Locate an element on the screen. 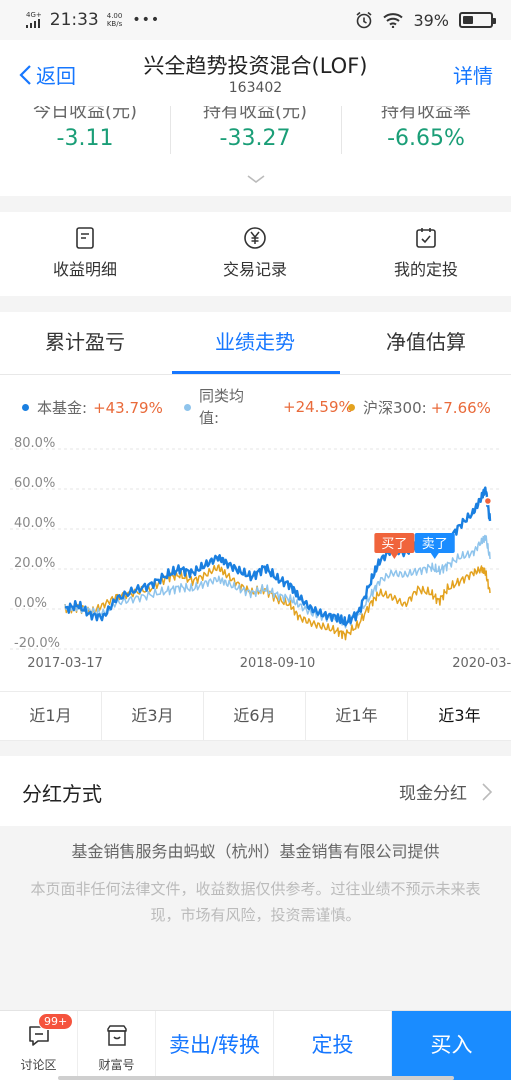 This screenshot has width=511, height=1080. summary-label: 今日收益(元) is located at coordinates (85, 114).